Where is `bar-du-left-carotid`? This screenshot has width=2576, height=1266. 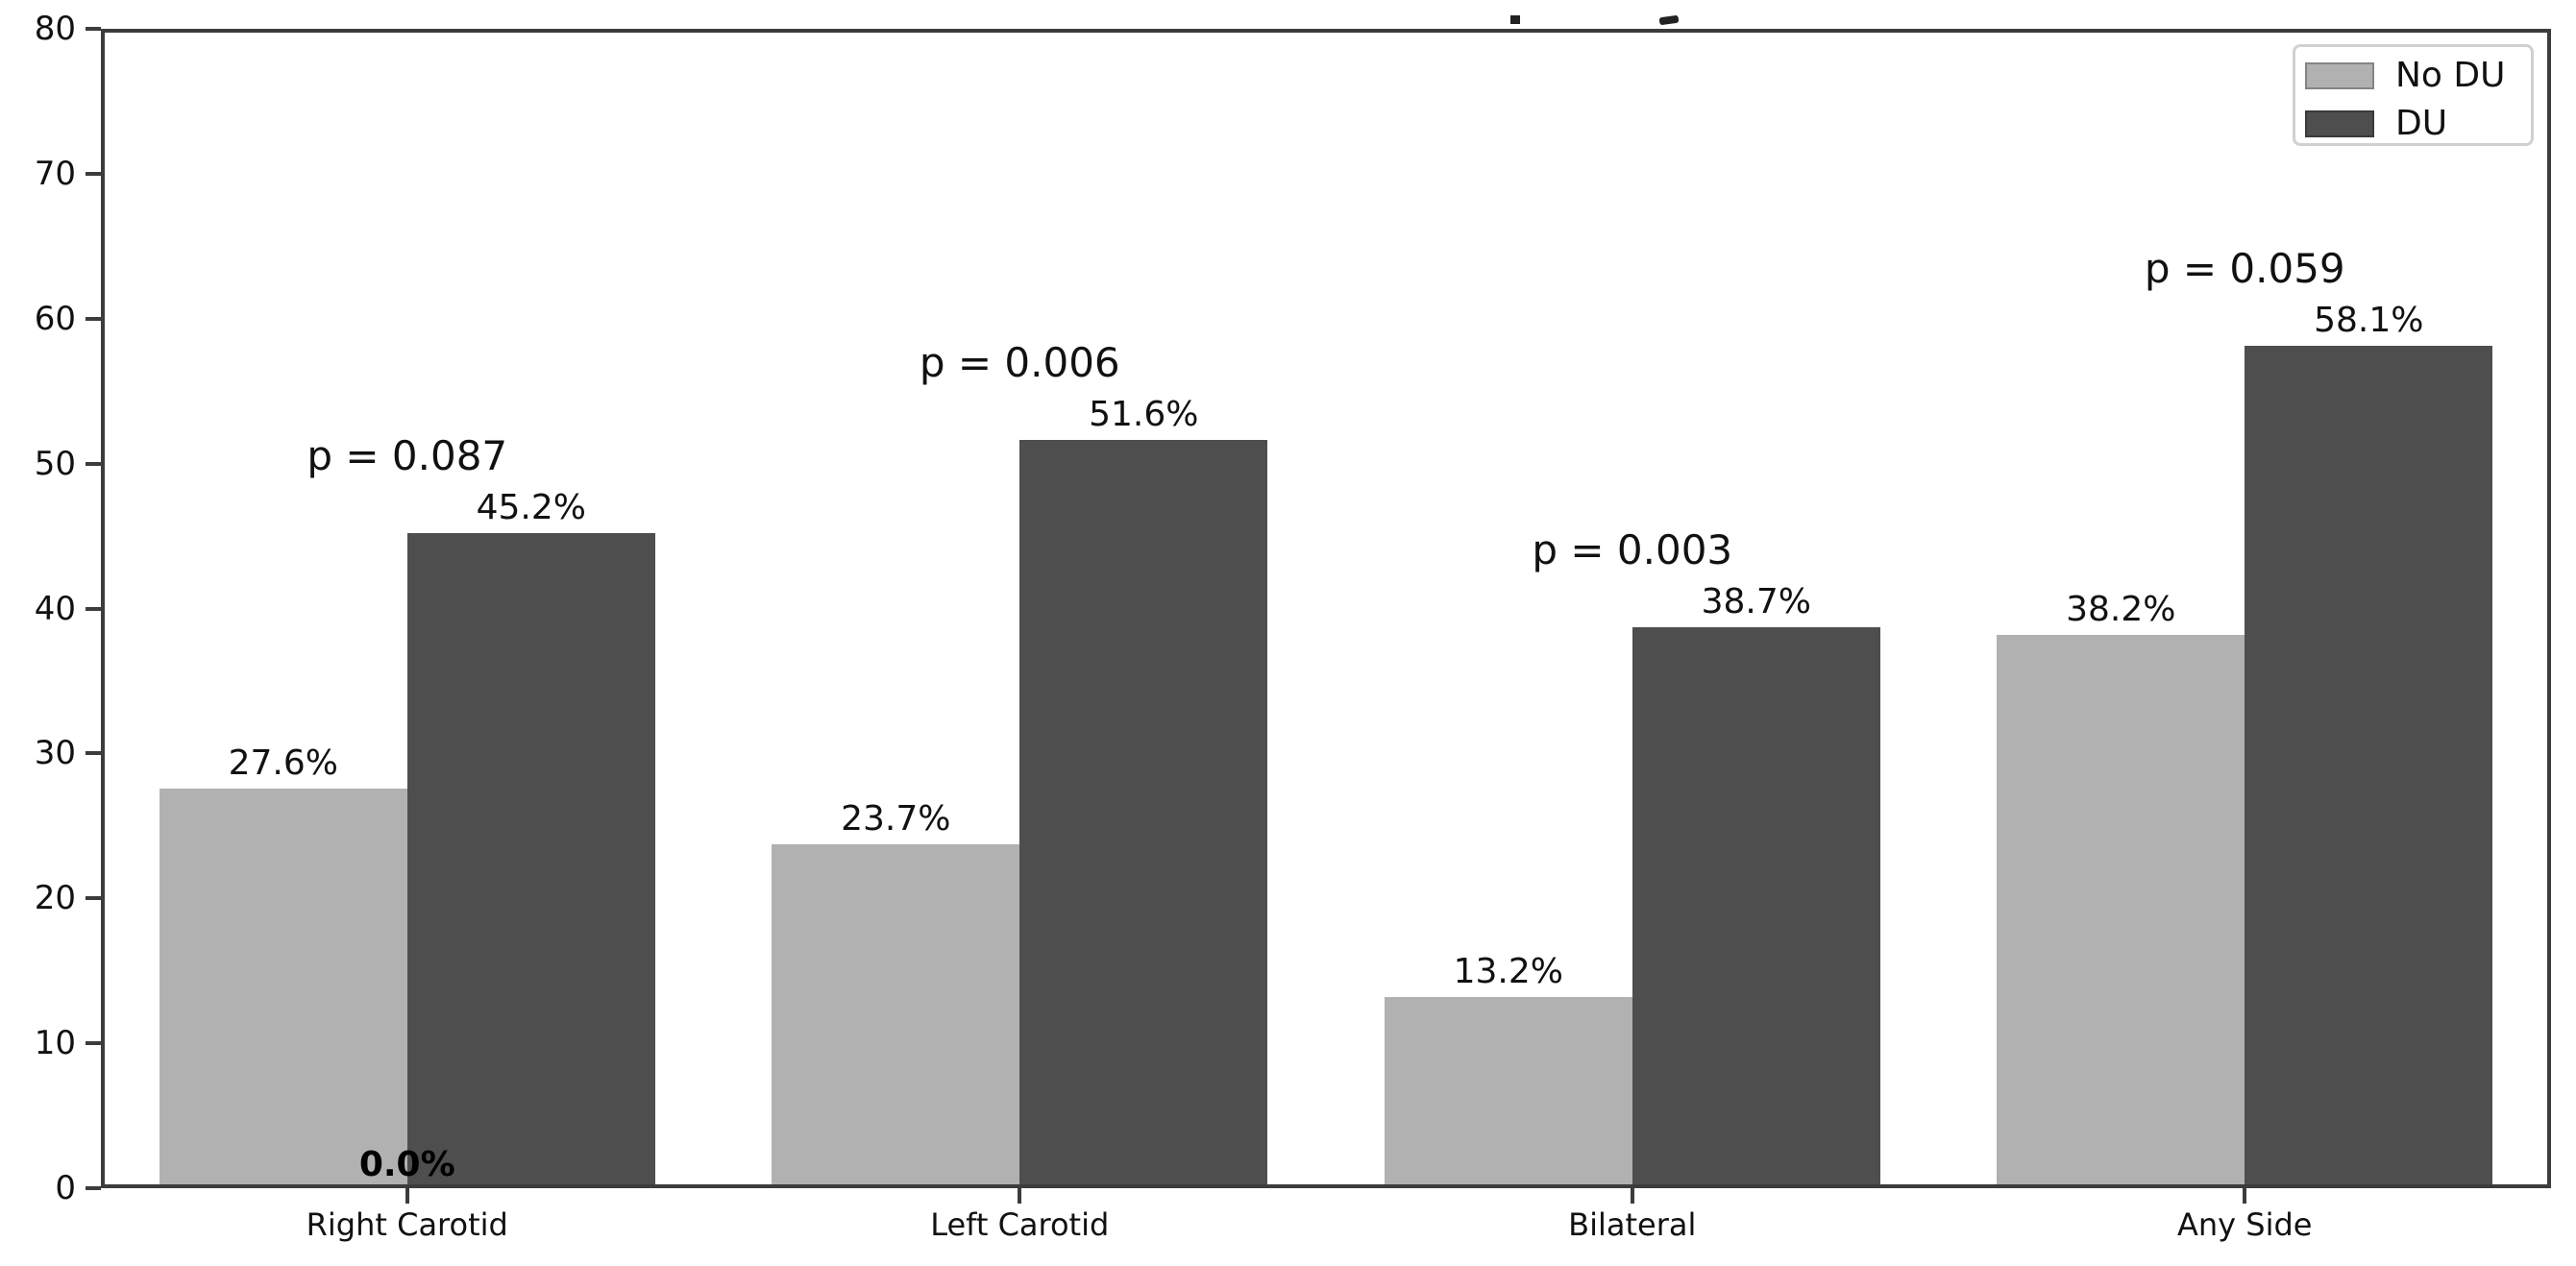
bar-du-left-carotid is located at coordinates (1143, 814).